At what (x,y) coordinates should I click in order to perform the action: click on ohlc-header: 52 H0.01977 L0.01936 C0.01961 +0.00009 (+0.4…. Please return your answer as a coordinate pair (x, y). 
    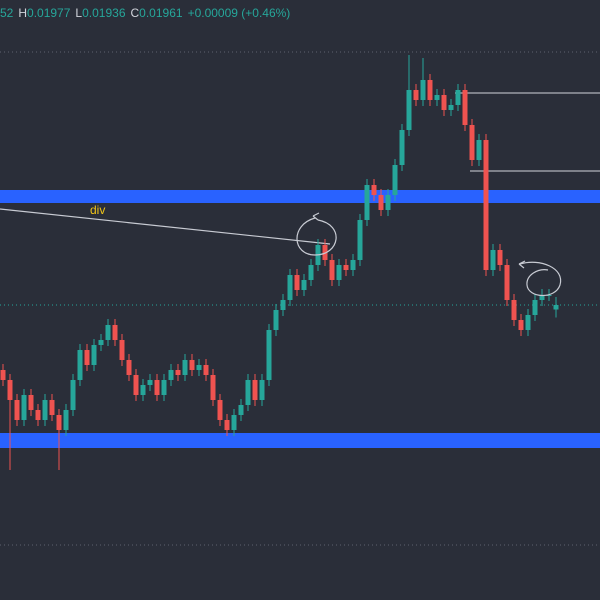
    Looking at the image, I should click on (147, 13).